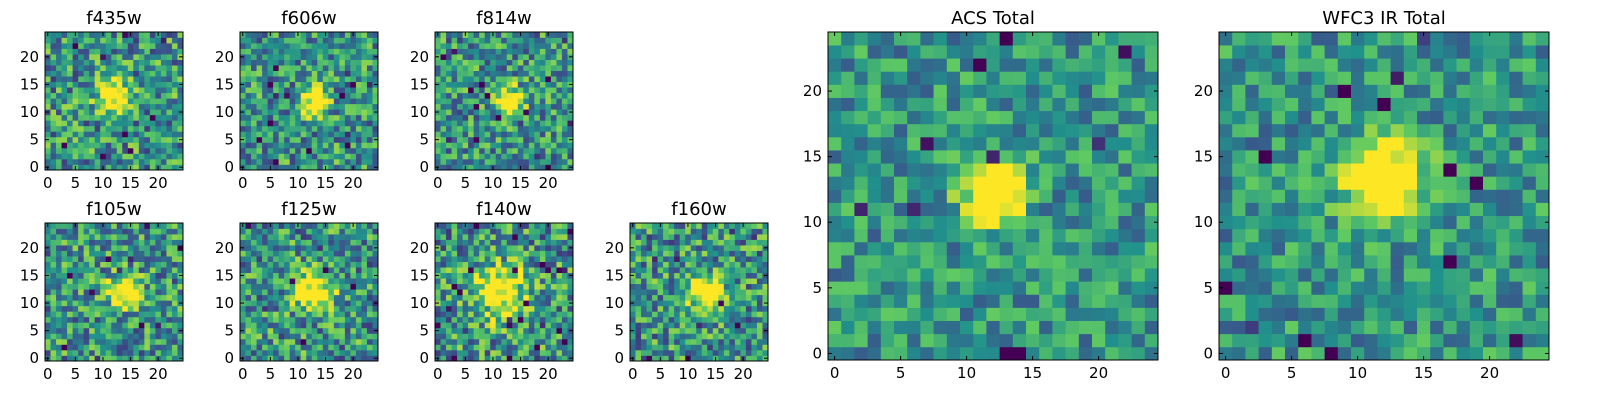  Describe the element at coordinates (353, 183) in the screenshot. I see `x-tick-label: 20` at that location.